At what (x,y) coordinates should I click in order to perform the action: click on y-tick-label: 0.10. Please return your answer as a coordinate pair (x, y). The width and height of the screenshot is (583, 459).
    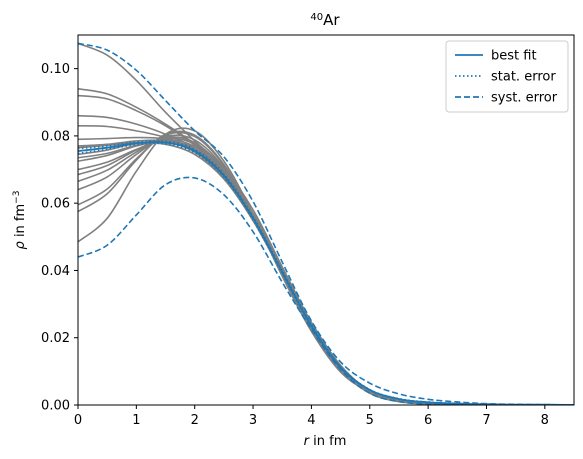
    Looking at the image, I should click on (55, 69).